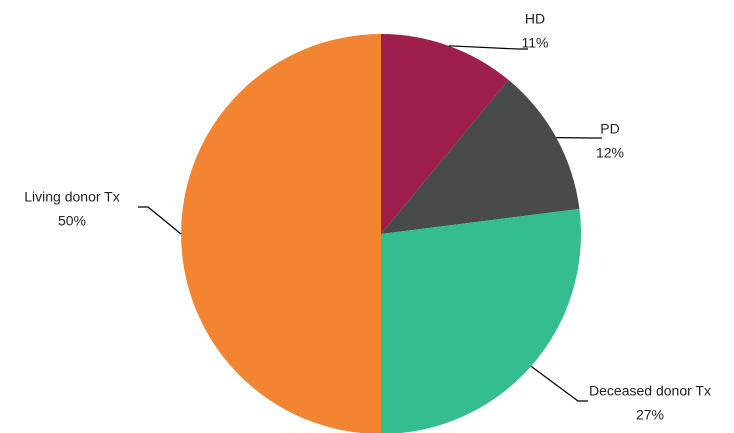  I want to click on slice-value-label: 50%, so click(72, 221).